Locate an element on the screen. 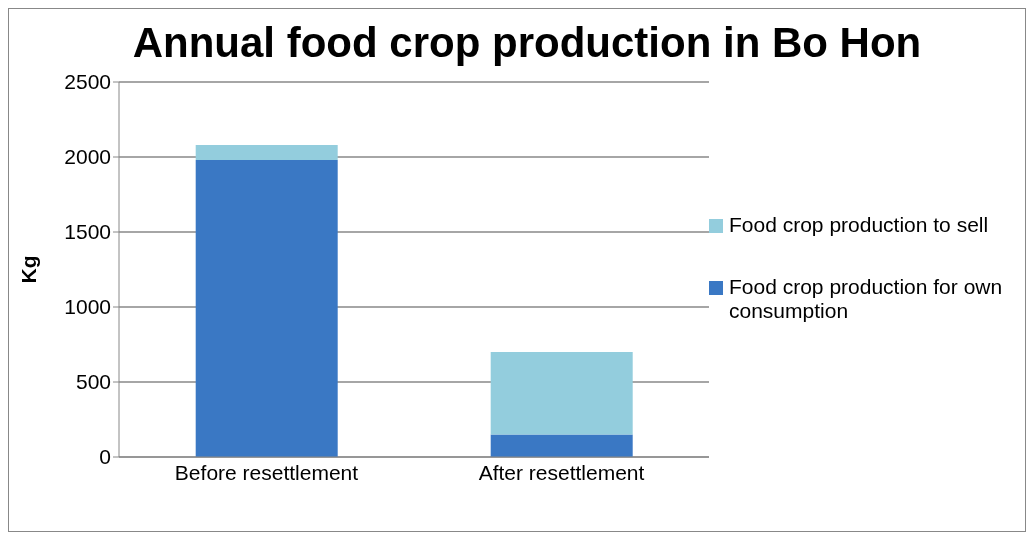 The height and width of the screenshot is (540, 1034). x-tick-label: Before resettlement is located at coordinates (266, 472).